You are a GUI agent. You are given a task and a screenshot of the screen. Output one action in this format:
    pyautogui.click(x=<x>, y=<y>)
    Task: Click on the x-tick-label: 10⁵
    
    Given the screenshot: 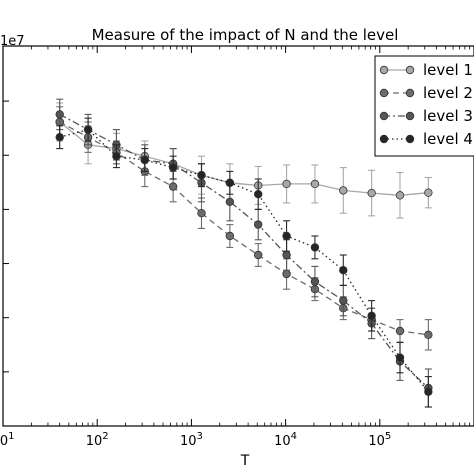 What is the action you would take?
    pyautogui.click(x=379, y=440)
    